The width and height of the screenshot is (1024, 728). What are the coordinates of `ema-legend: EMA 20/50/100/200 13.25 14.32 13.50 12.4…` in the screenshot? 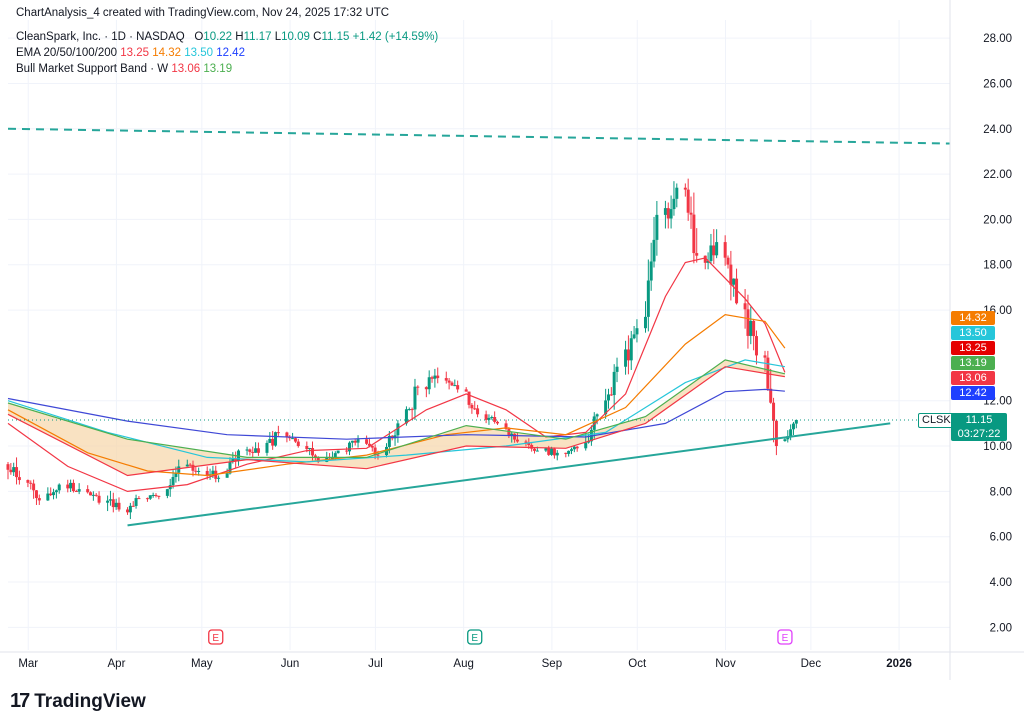 It's located at (130, 53).